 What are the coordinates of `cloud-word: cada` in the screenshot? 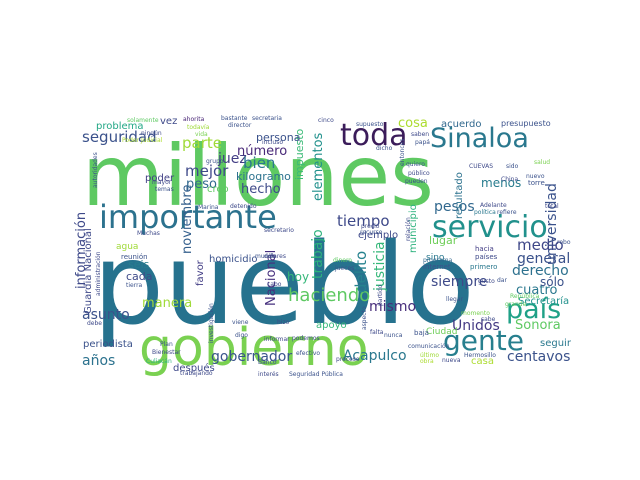 It's located at (139, 276).